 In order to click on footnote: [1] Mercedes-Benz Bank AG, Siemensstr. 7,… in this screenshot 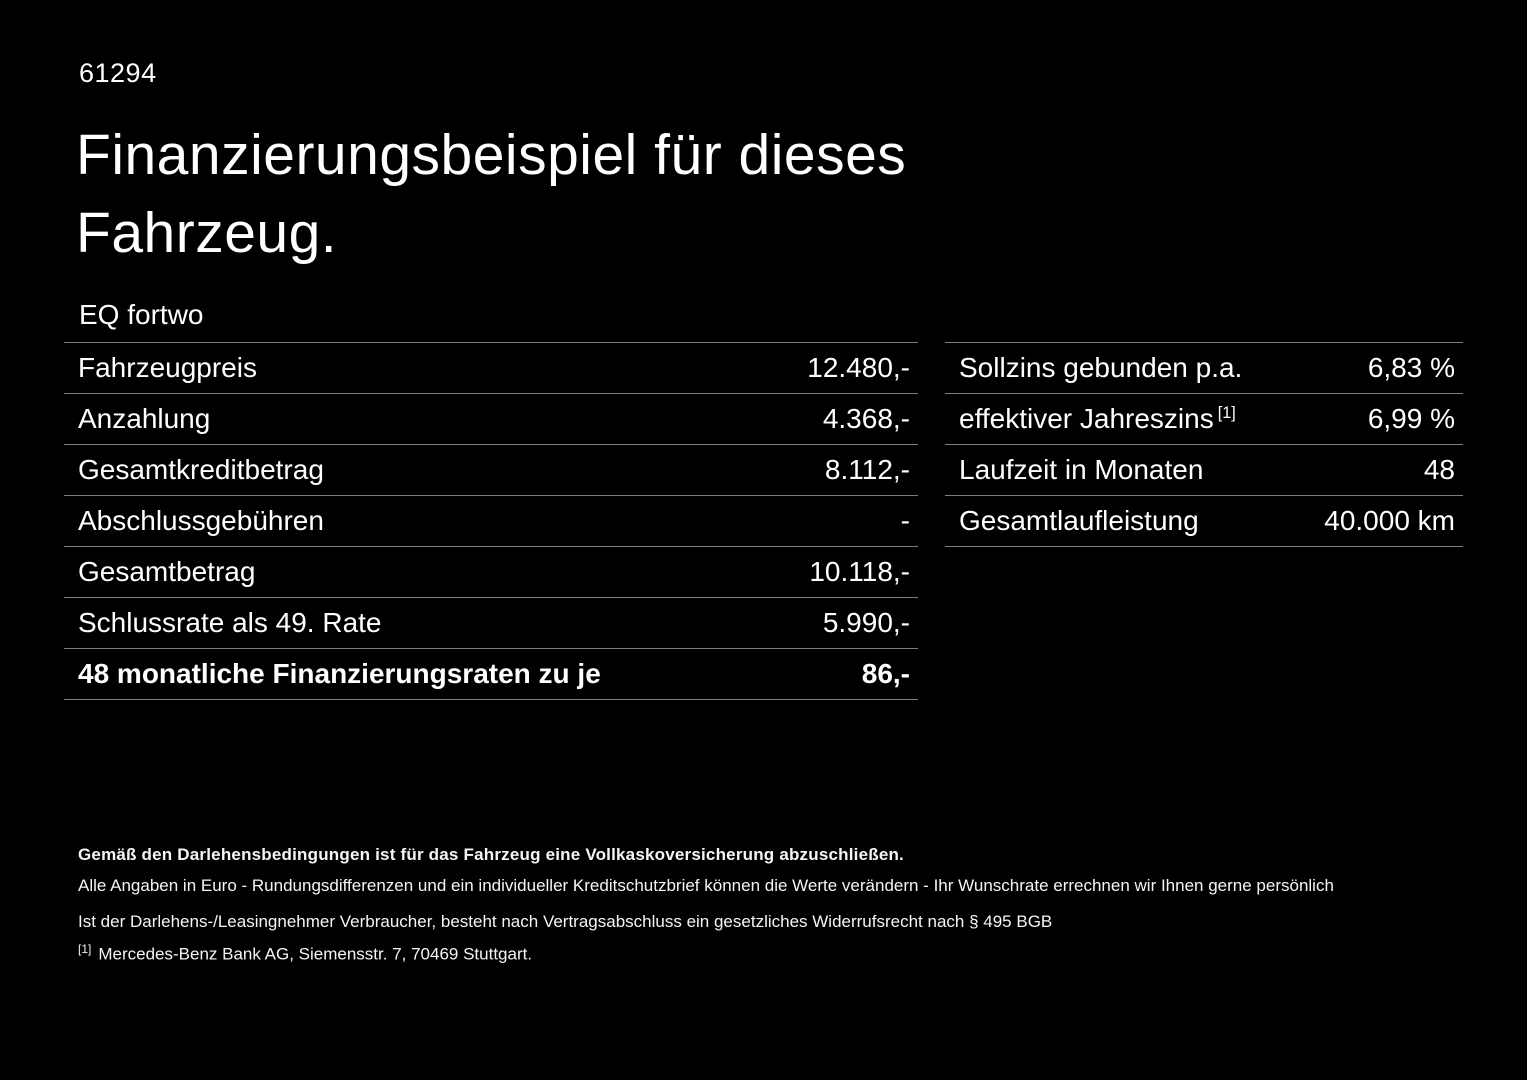, I will do `click(773, 953)`.